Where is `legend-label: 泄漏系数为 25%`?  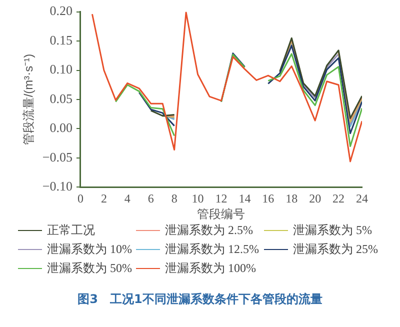 legend-label: 泄漏系数为 25% is located at coordinates (335, 249).